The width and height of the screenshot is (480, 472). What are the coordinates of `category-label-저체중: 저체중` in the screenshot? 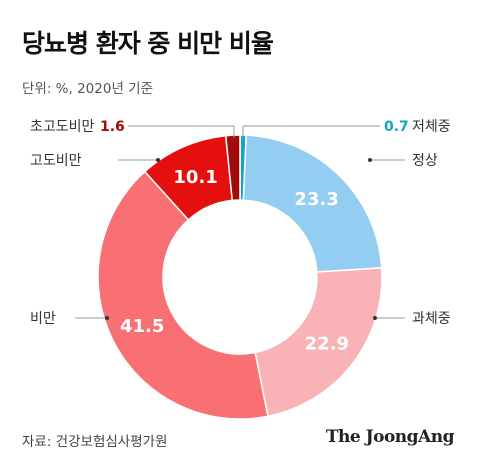 It's located at (431, 127).